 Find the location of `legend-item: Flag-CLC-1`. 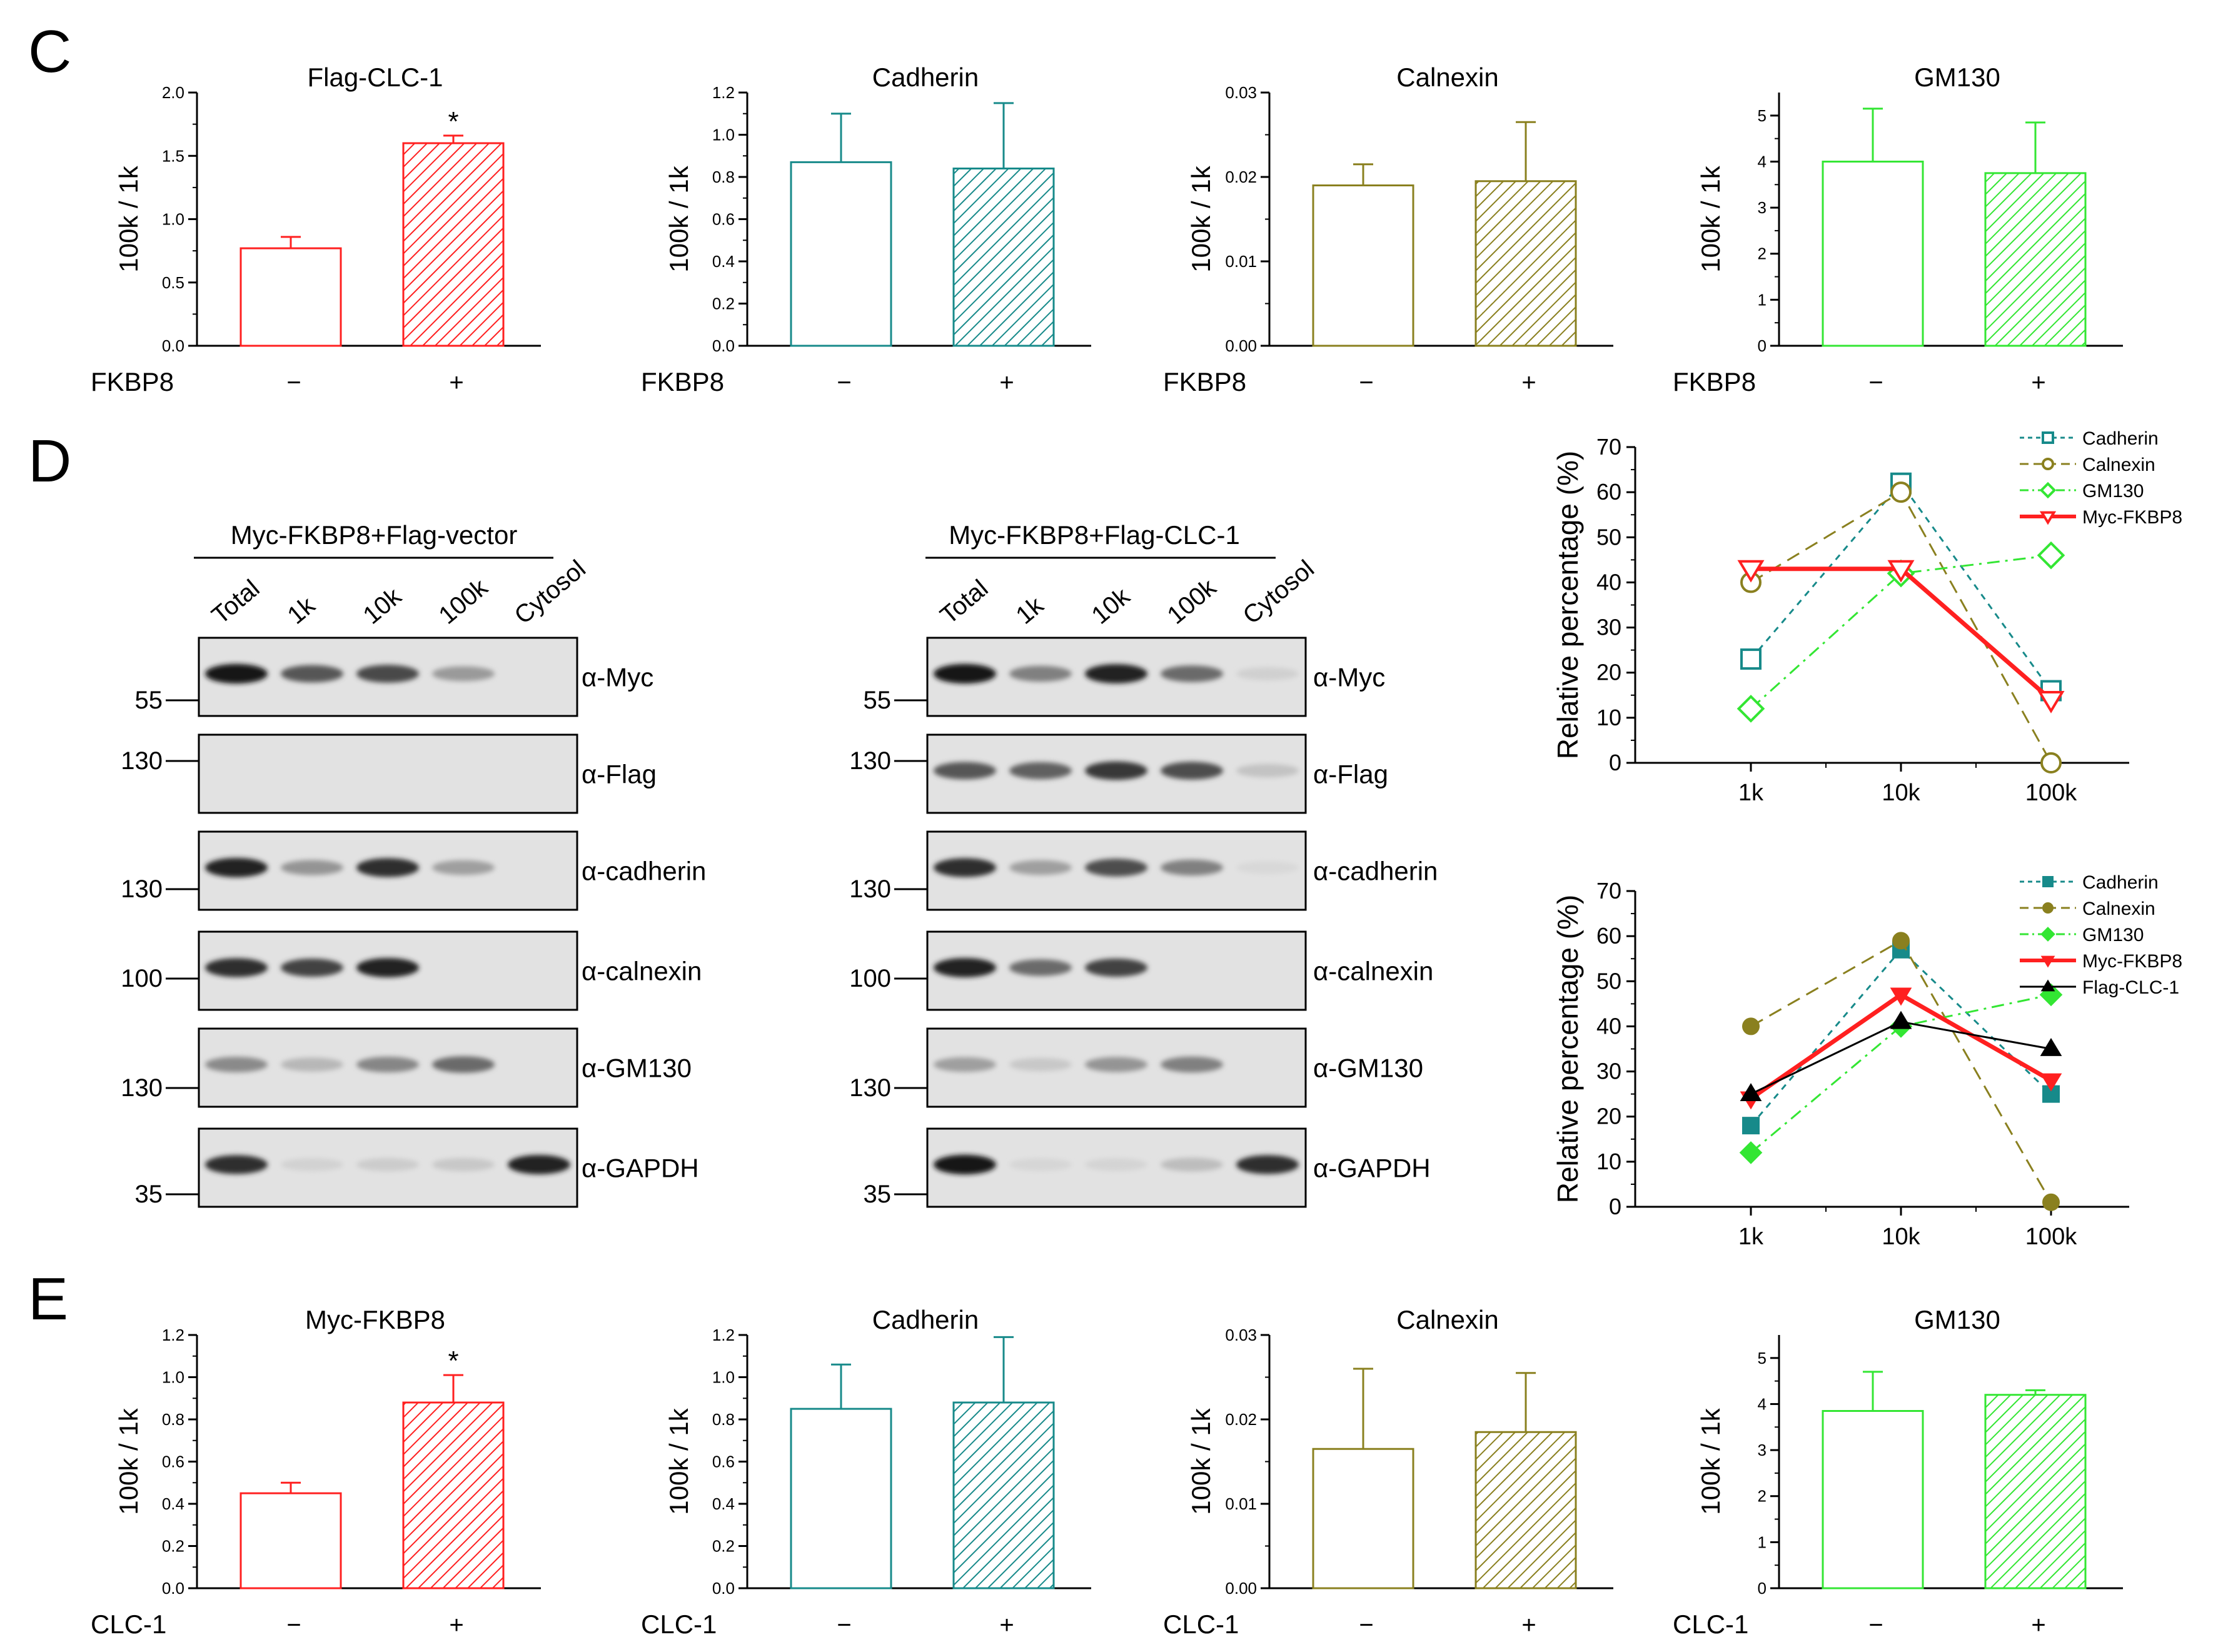

legend-item: Flag-CLC-1 is located at coordinates (2099, 987).